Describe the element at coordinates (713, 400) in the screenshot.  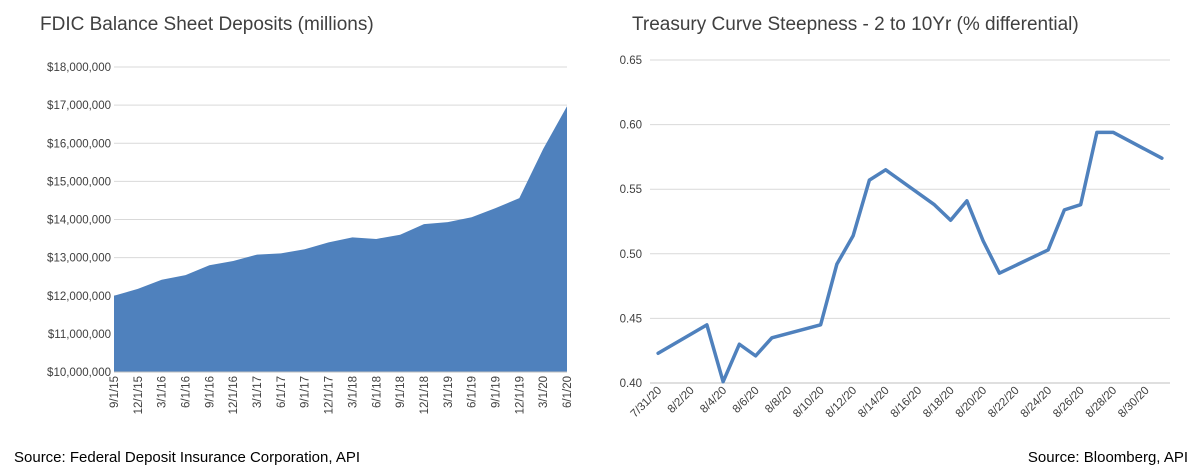
I see `x-tick-label: 8/4/20` at that location.